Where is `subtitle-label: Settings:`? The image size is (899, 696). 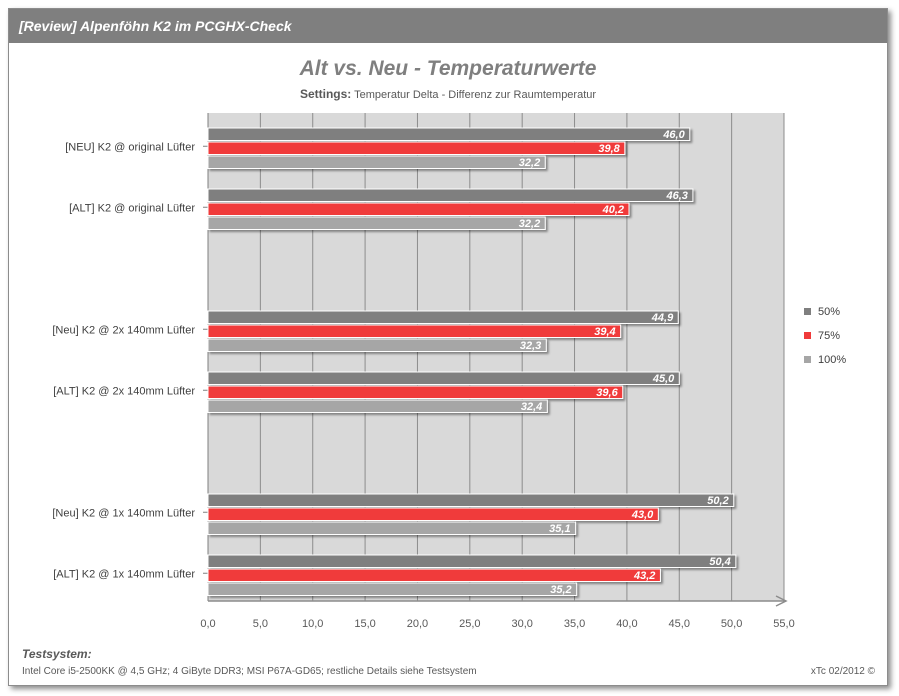 subtitle-label: Settings: is located at coordinates (325, 94).